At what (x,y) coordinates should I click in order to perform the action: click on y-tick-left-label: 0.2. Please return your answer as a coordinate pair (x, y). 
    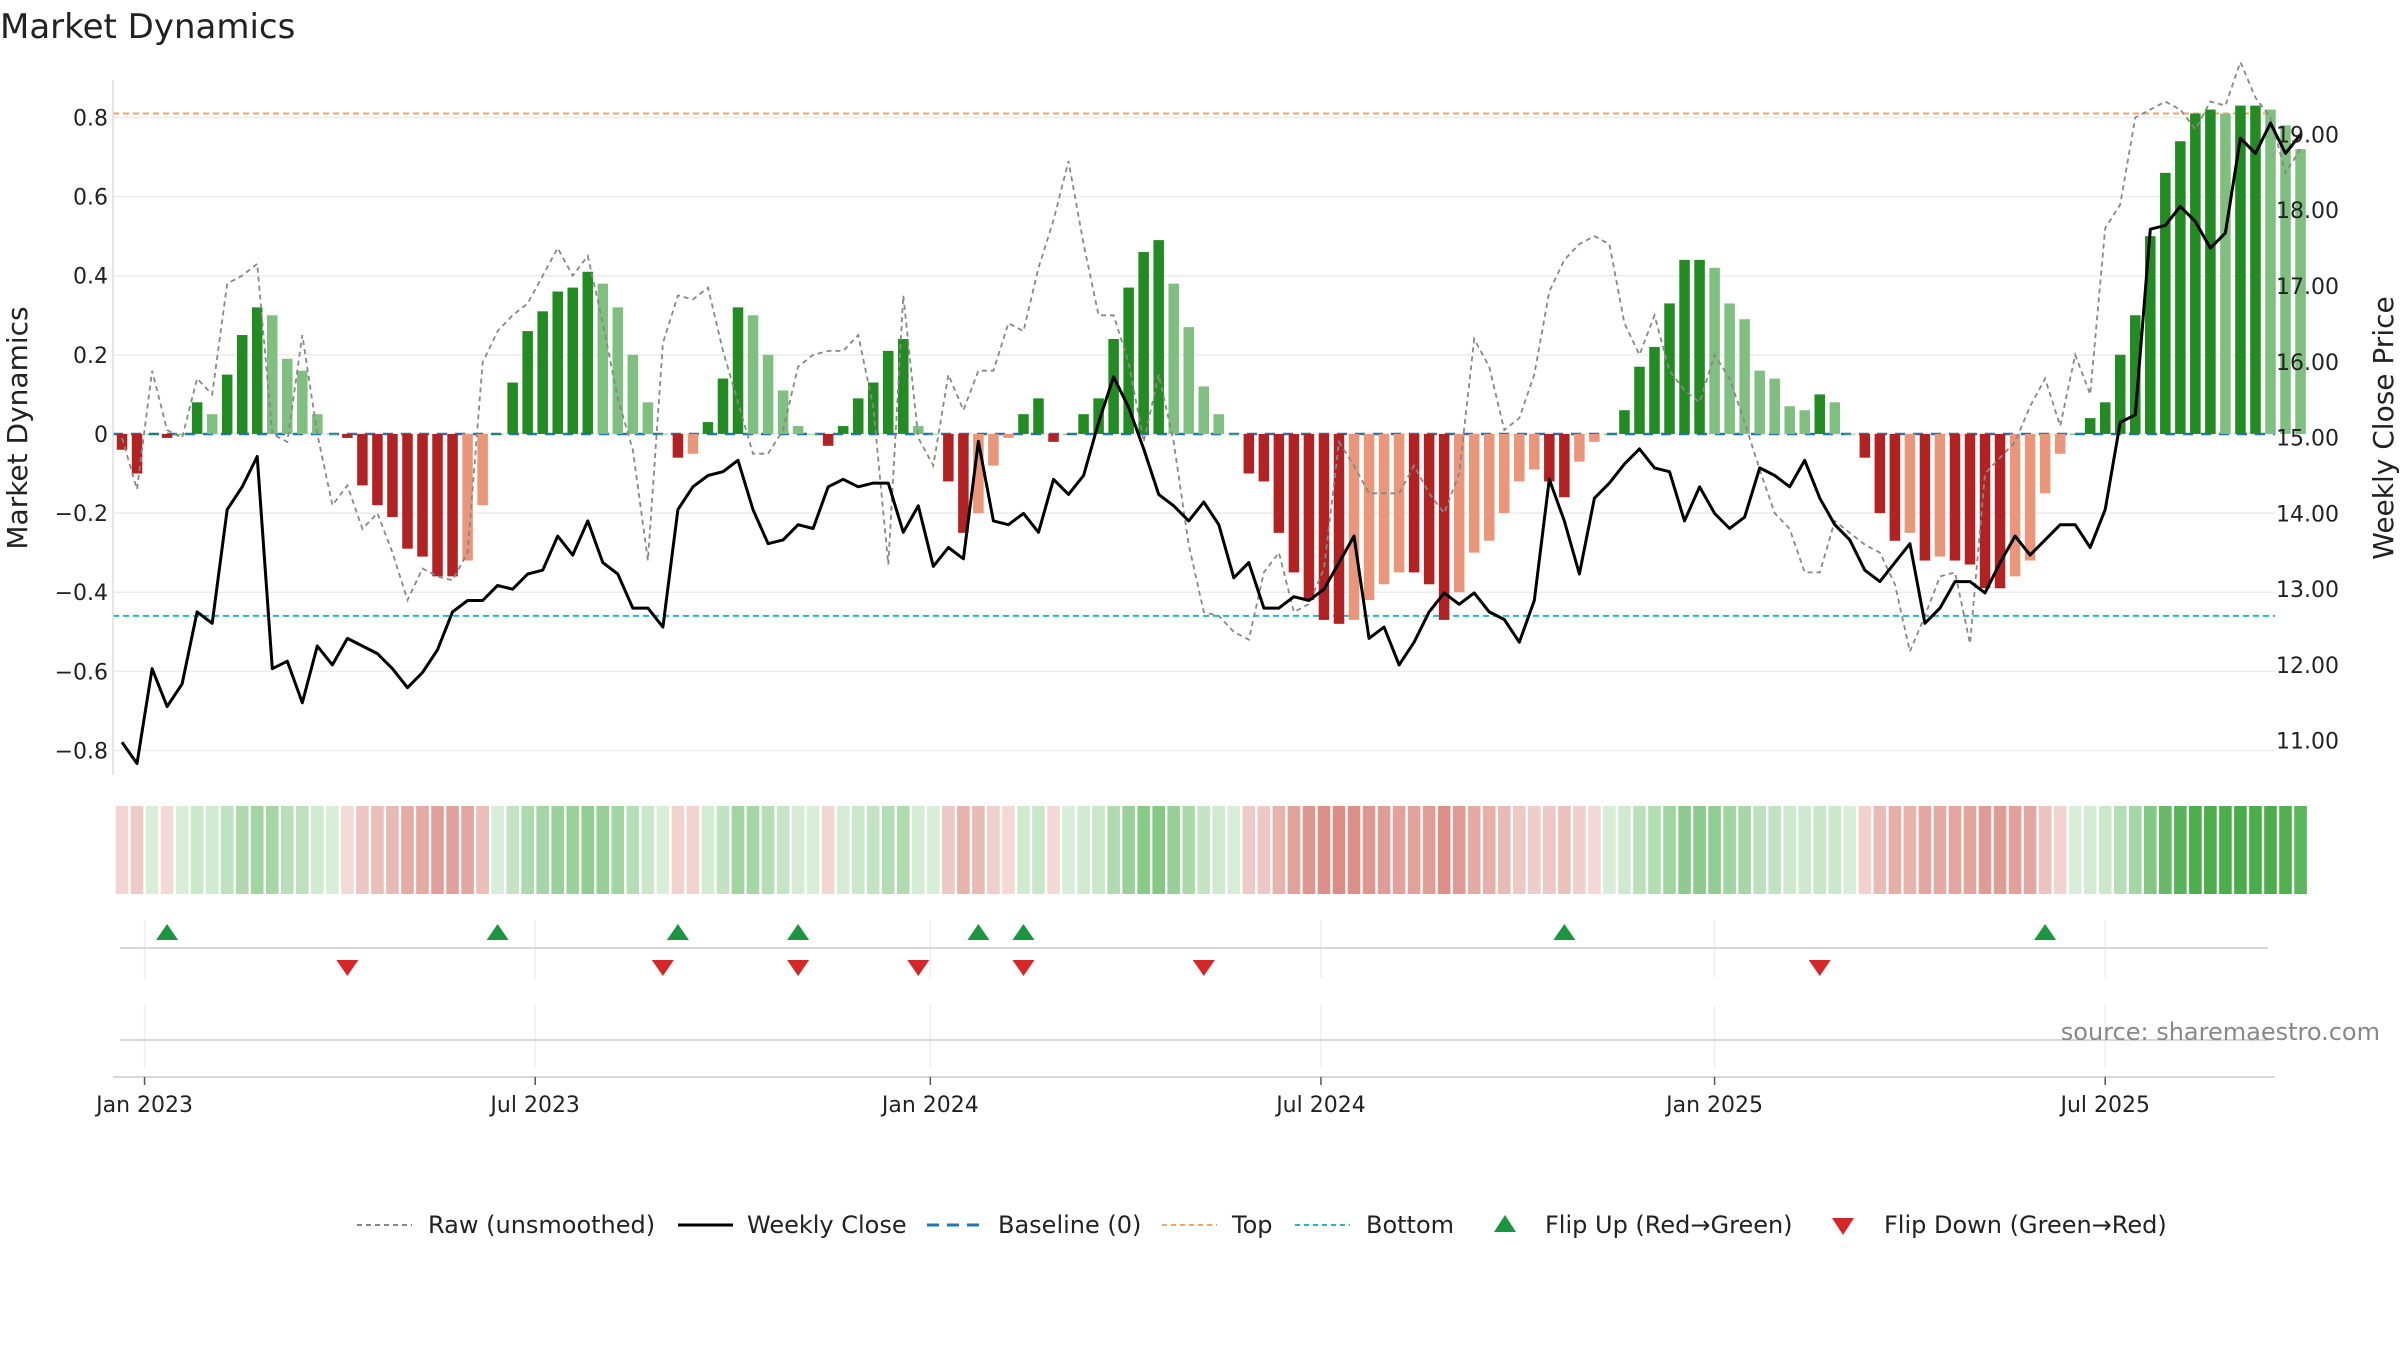
    Looking at the image, I should click on (90, 356).